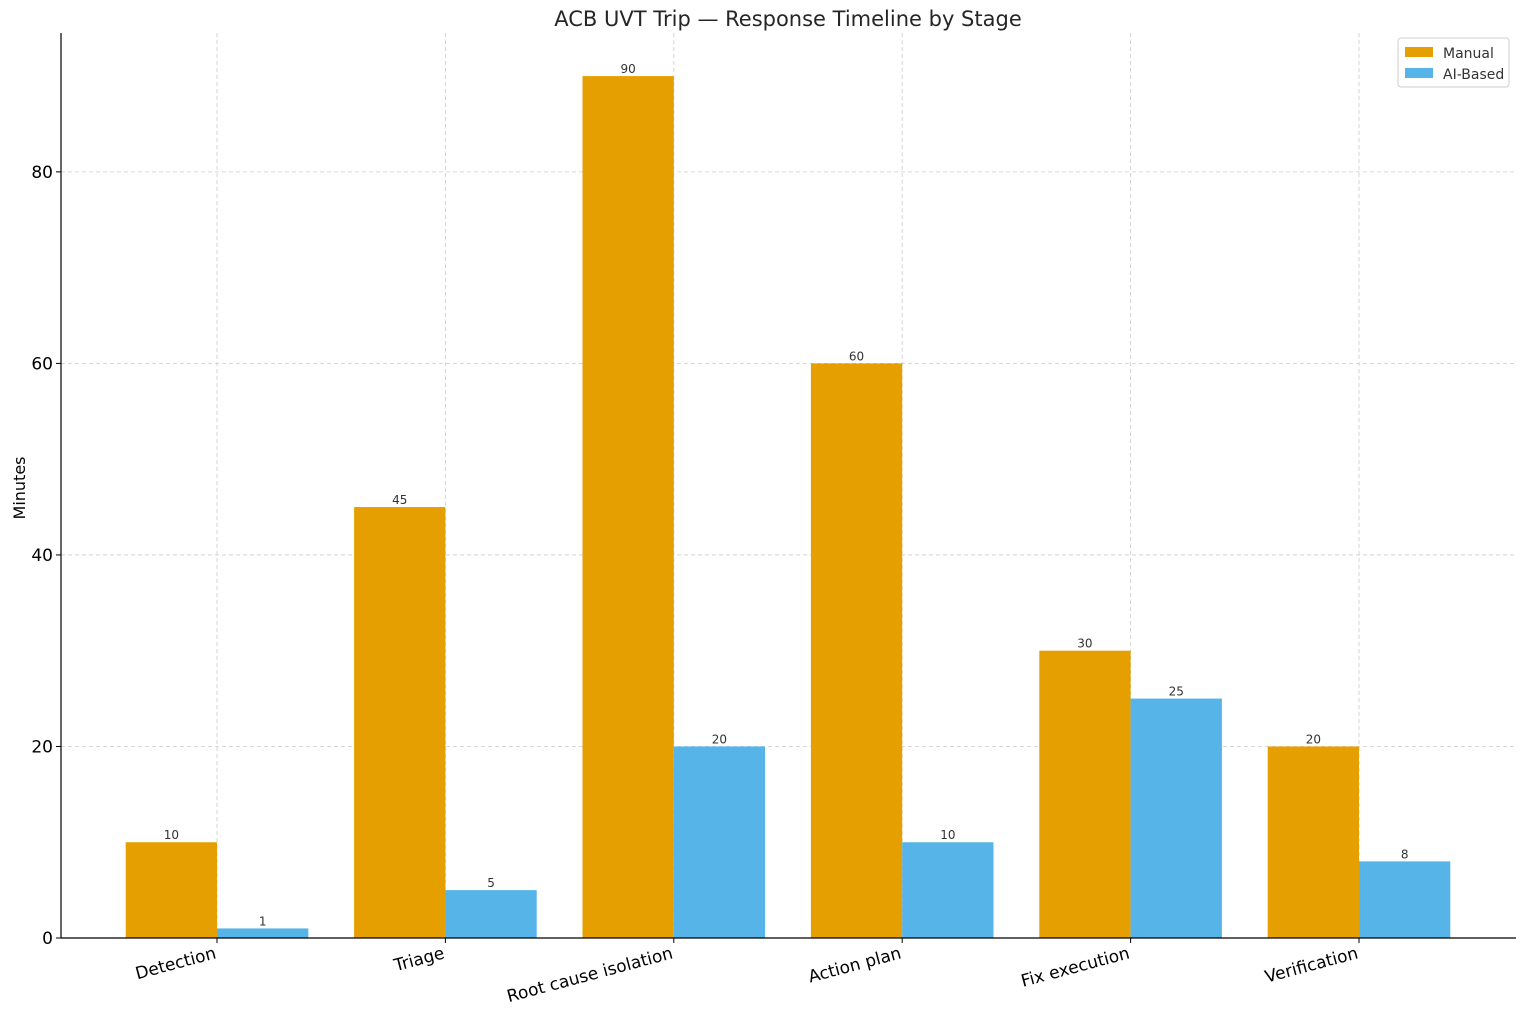  Describe the element at coordinates (42, 364) in the screenshot. I see `y-tick-label: 60` at that location.